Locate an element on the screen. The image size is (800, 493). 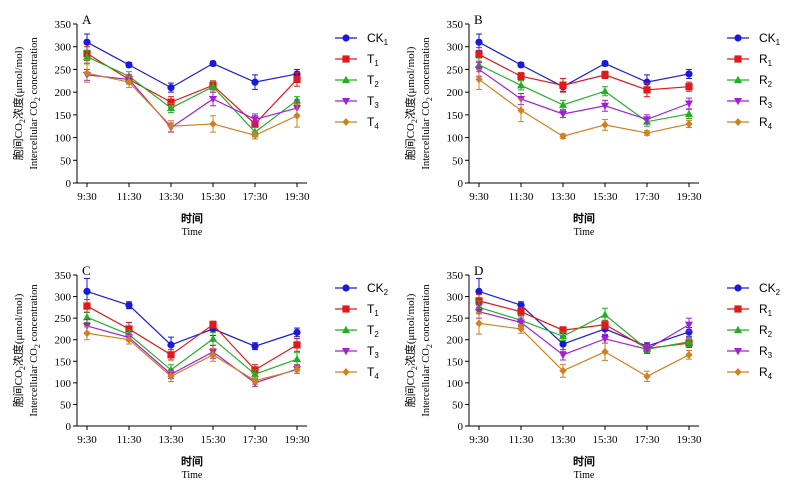
y-tick-label: 300 is located at coordinates (63, 298).